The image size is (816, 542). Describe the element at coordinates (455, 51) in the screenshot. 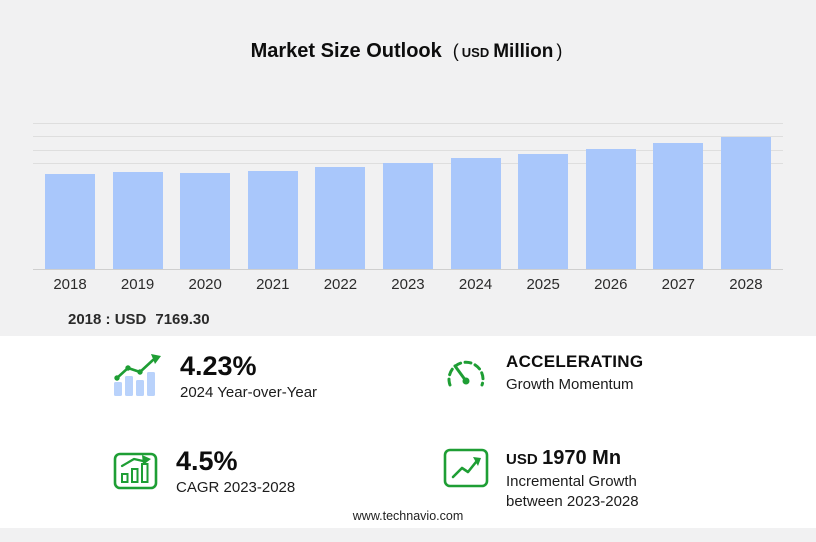

I see `title-paren-open: (` at that location.